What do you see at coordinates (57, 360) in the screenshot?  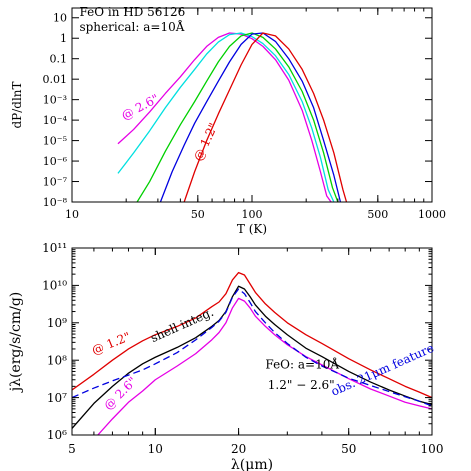 I see `y-tick-label: 10⁸` at bounding box center [57, 360].